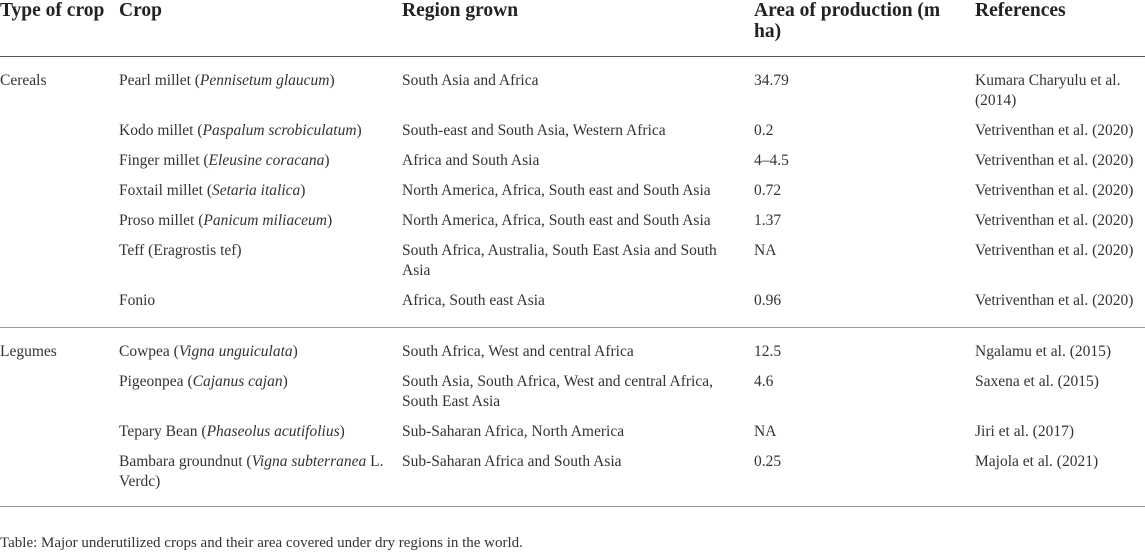  What do you see at coordinates (161, 220) in the screenshot?
I see `crop-common-name: Proso millet (` at bounding box center [161, 220].